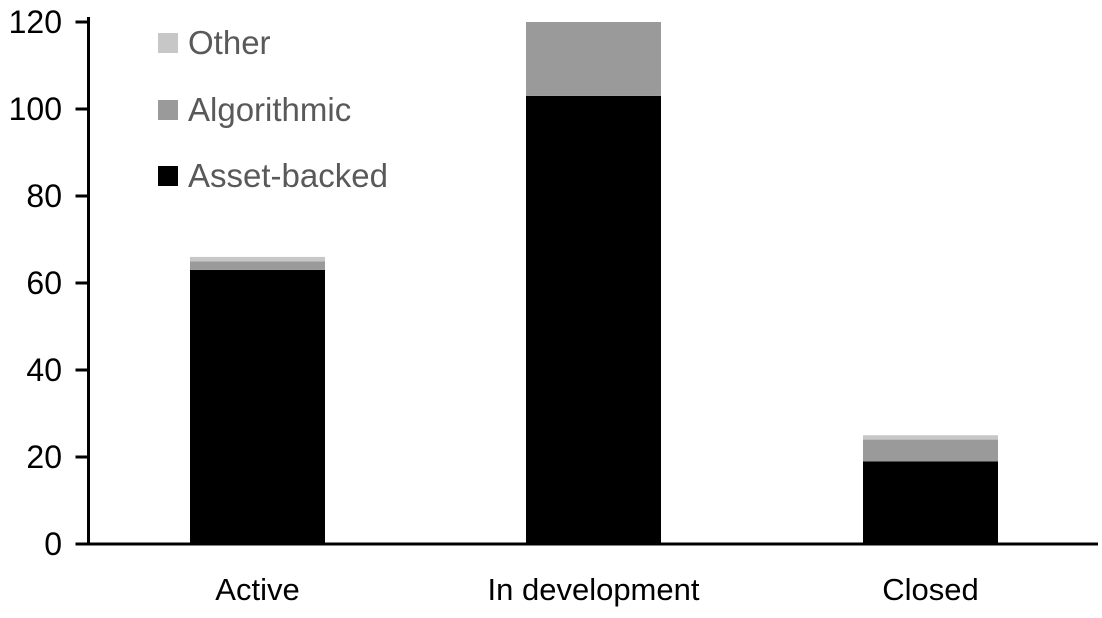 The image size is (1102, 618). Describe the element at coordinates (35, 109) in the screenshot. I see `y-tick-label-100: 100` at that location.